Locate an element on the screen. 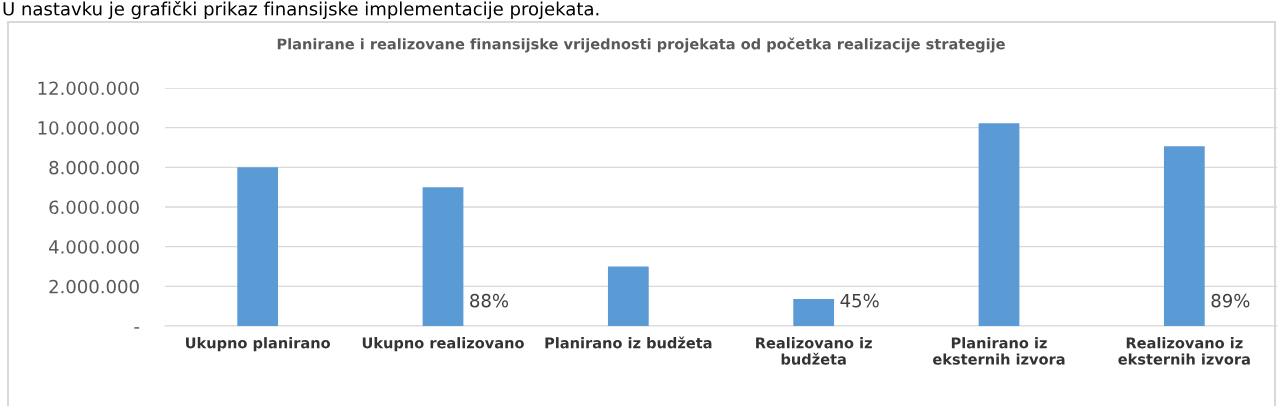 The height and width of the screenshot is (406, 1282). annotation: 88% is located at coordinates (489, 300).